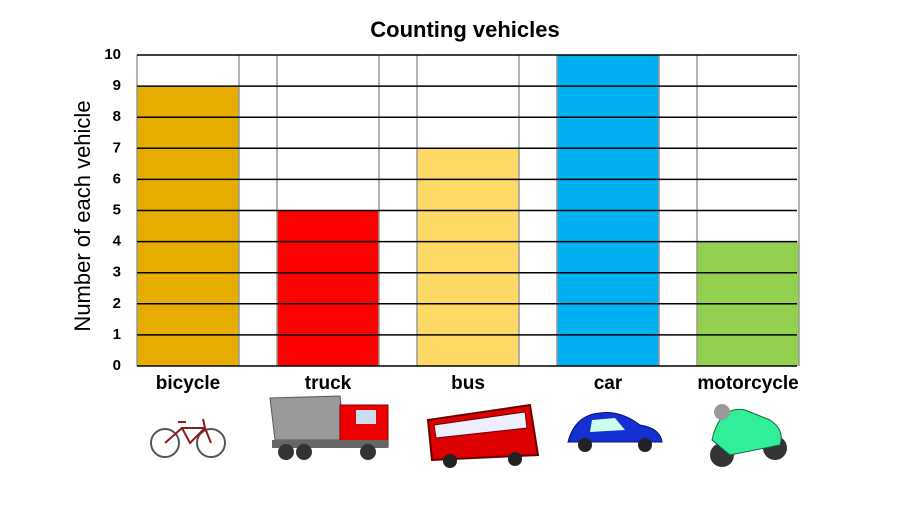 The image size is (908, 511). What do you see at coordinates (117, 272) in the screenshot?
I see `y-tick-label: 3` at bounding box center [117, 272].